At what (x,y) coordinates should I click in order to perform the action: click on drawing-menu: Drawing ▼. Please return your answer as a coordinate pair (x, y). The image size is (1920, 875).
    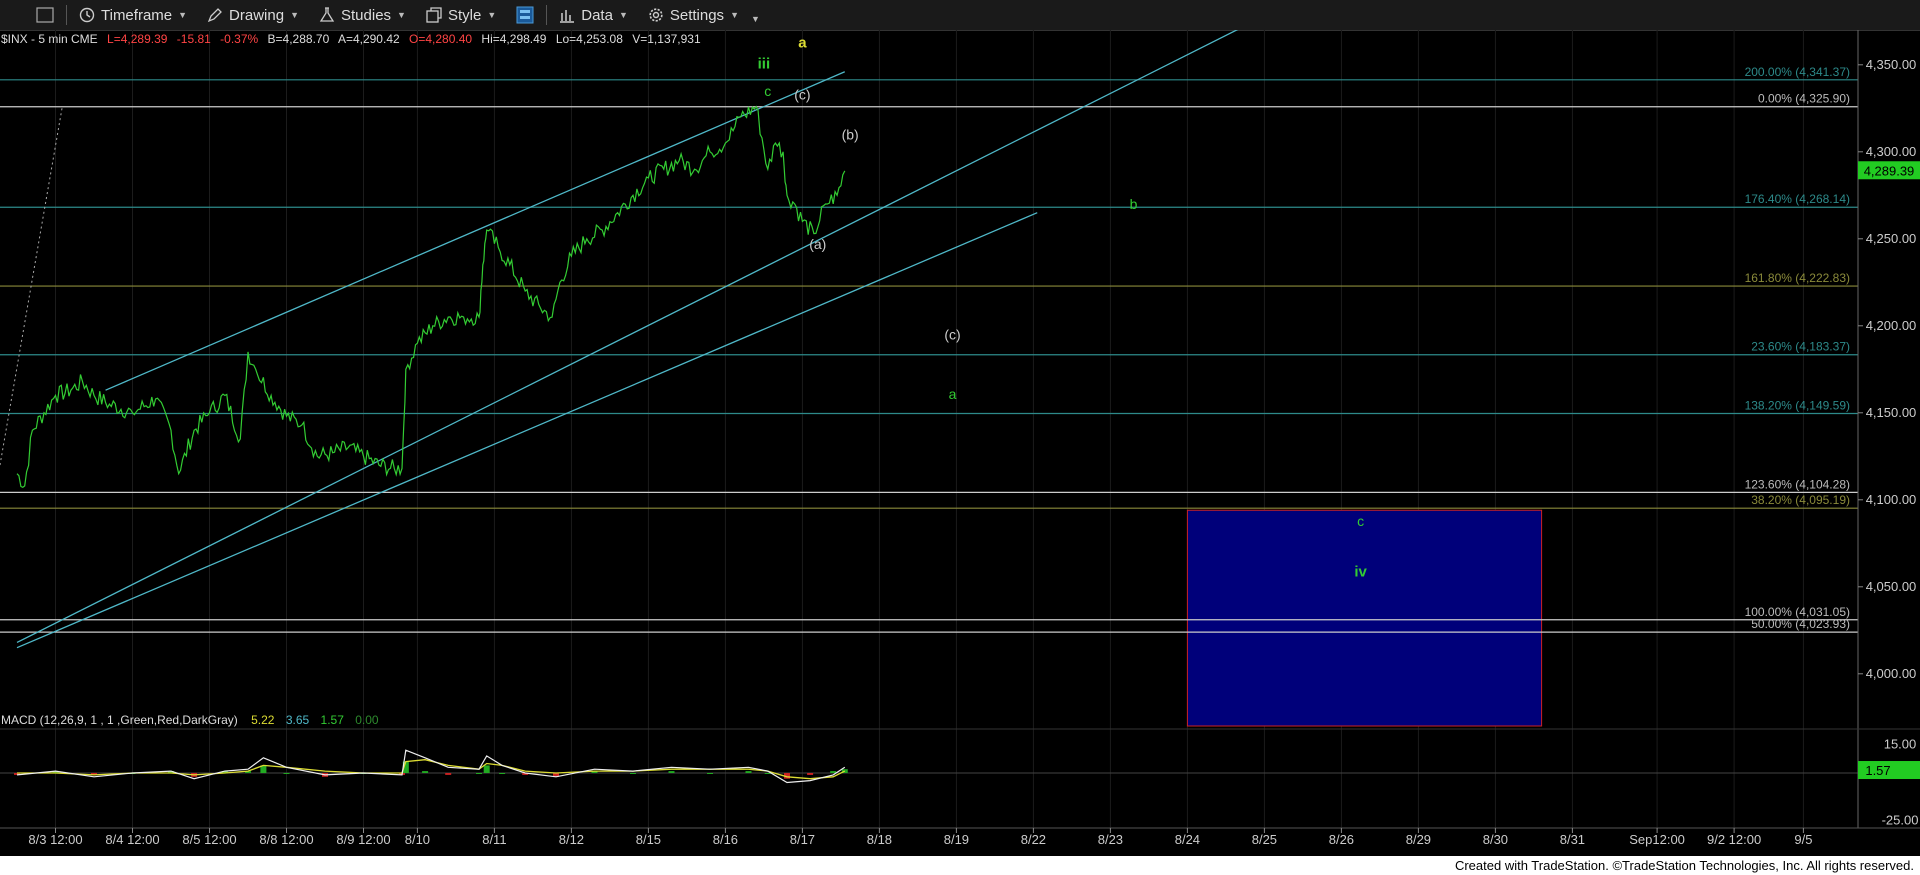
    Looking at the image, I should click on (253, 15).